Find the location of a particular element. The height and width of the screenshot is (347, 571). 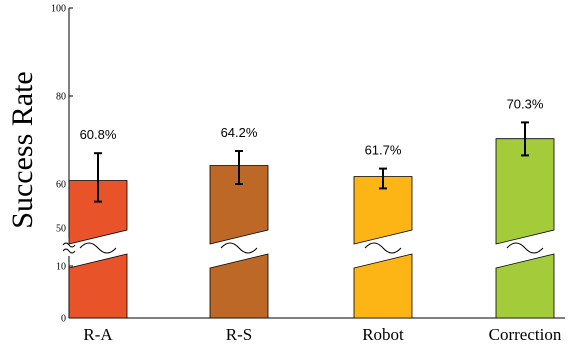

y-tick-label: 80 is located at coordinates (61, 97).